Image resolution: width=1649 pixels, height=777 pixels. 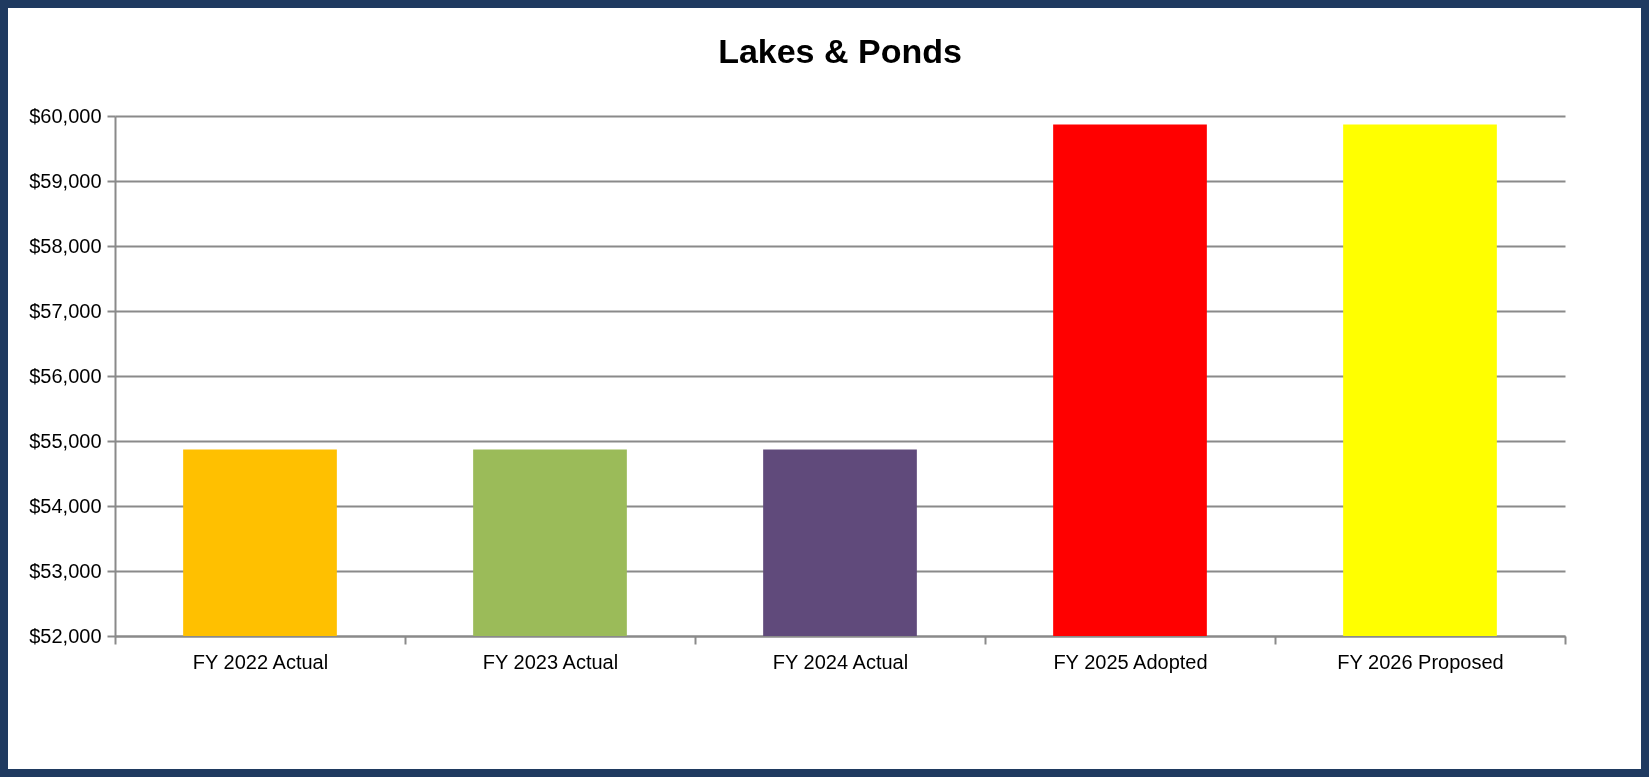 What do you see at coordinates (840, 661) in the screenshot?
I see `x-tick-label: FY 2024 Actual` at bounding box center [840, 661].